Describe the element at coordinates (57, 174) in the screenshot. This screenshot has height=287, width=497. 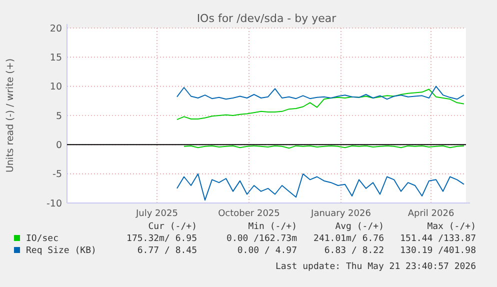
I see `y-tick-label: -5` at that location.